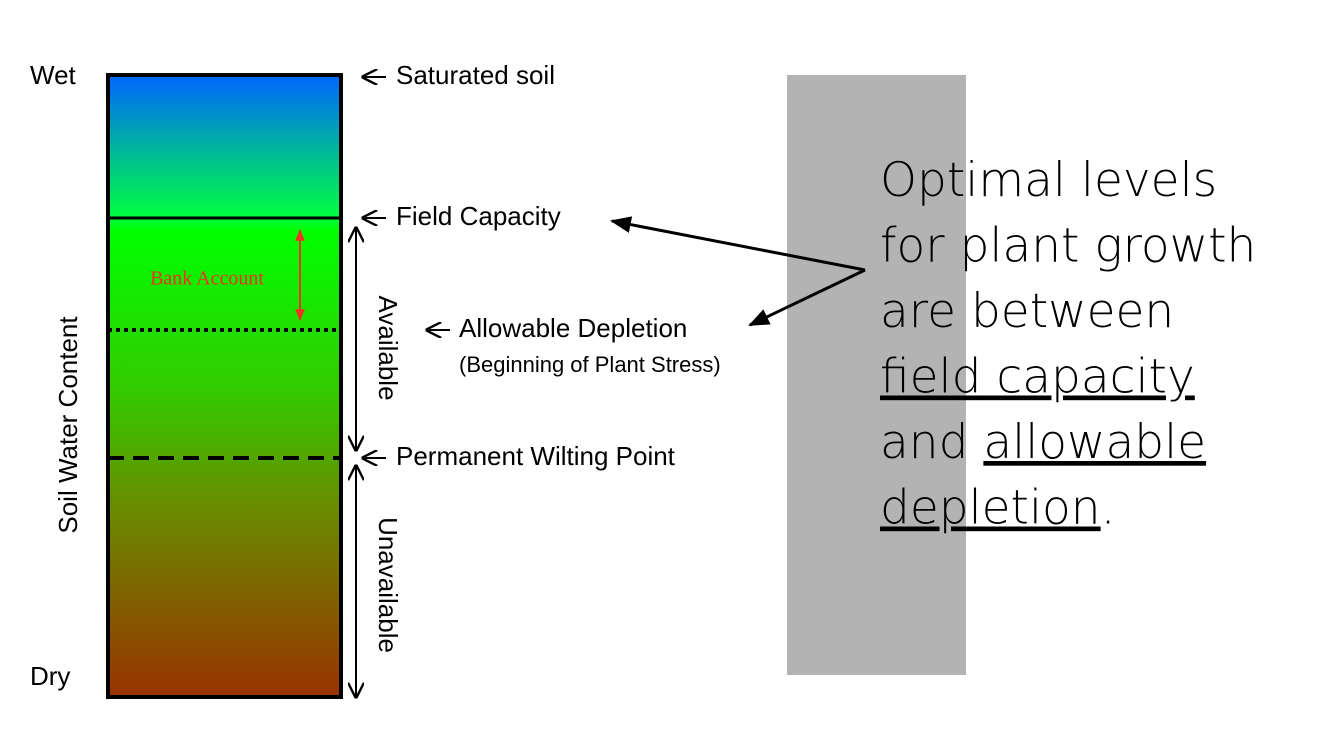 The height and width of the screenshot is (750, 1333). Describe the element at coordinates (475, 75) in the screenshot. I see `saturated-label: Saturated soil` at that location.